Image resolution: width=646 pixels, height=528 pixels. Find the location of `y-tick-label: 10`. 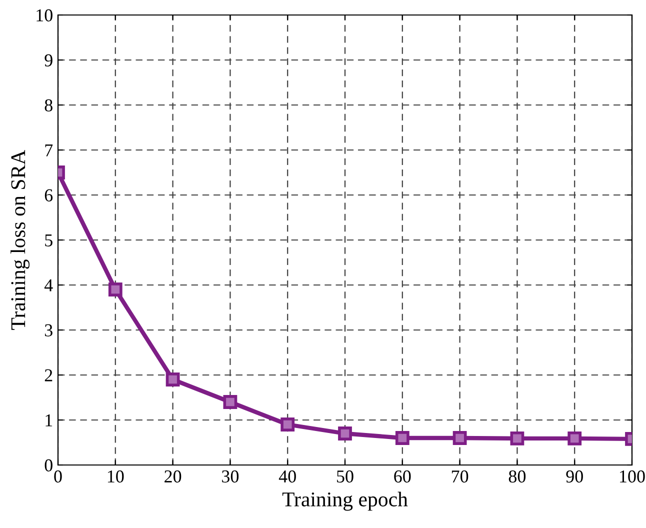

y-tick-label: 10 is located at coordinates (44, 15).